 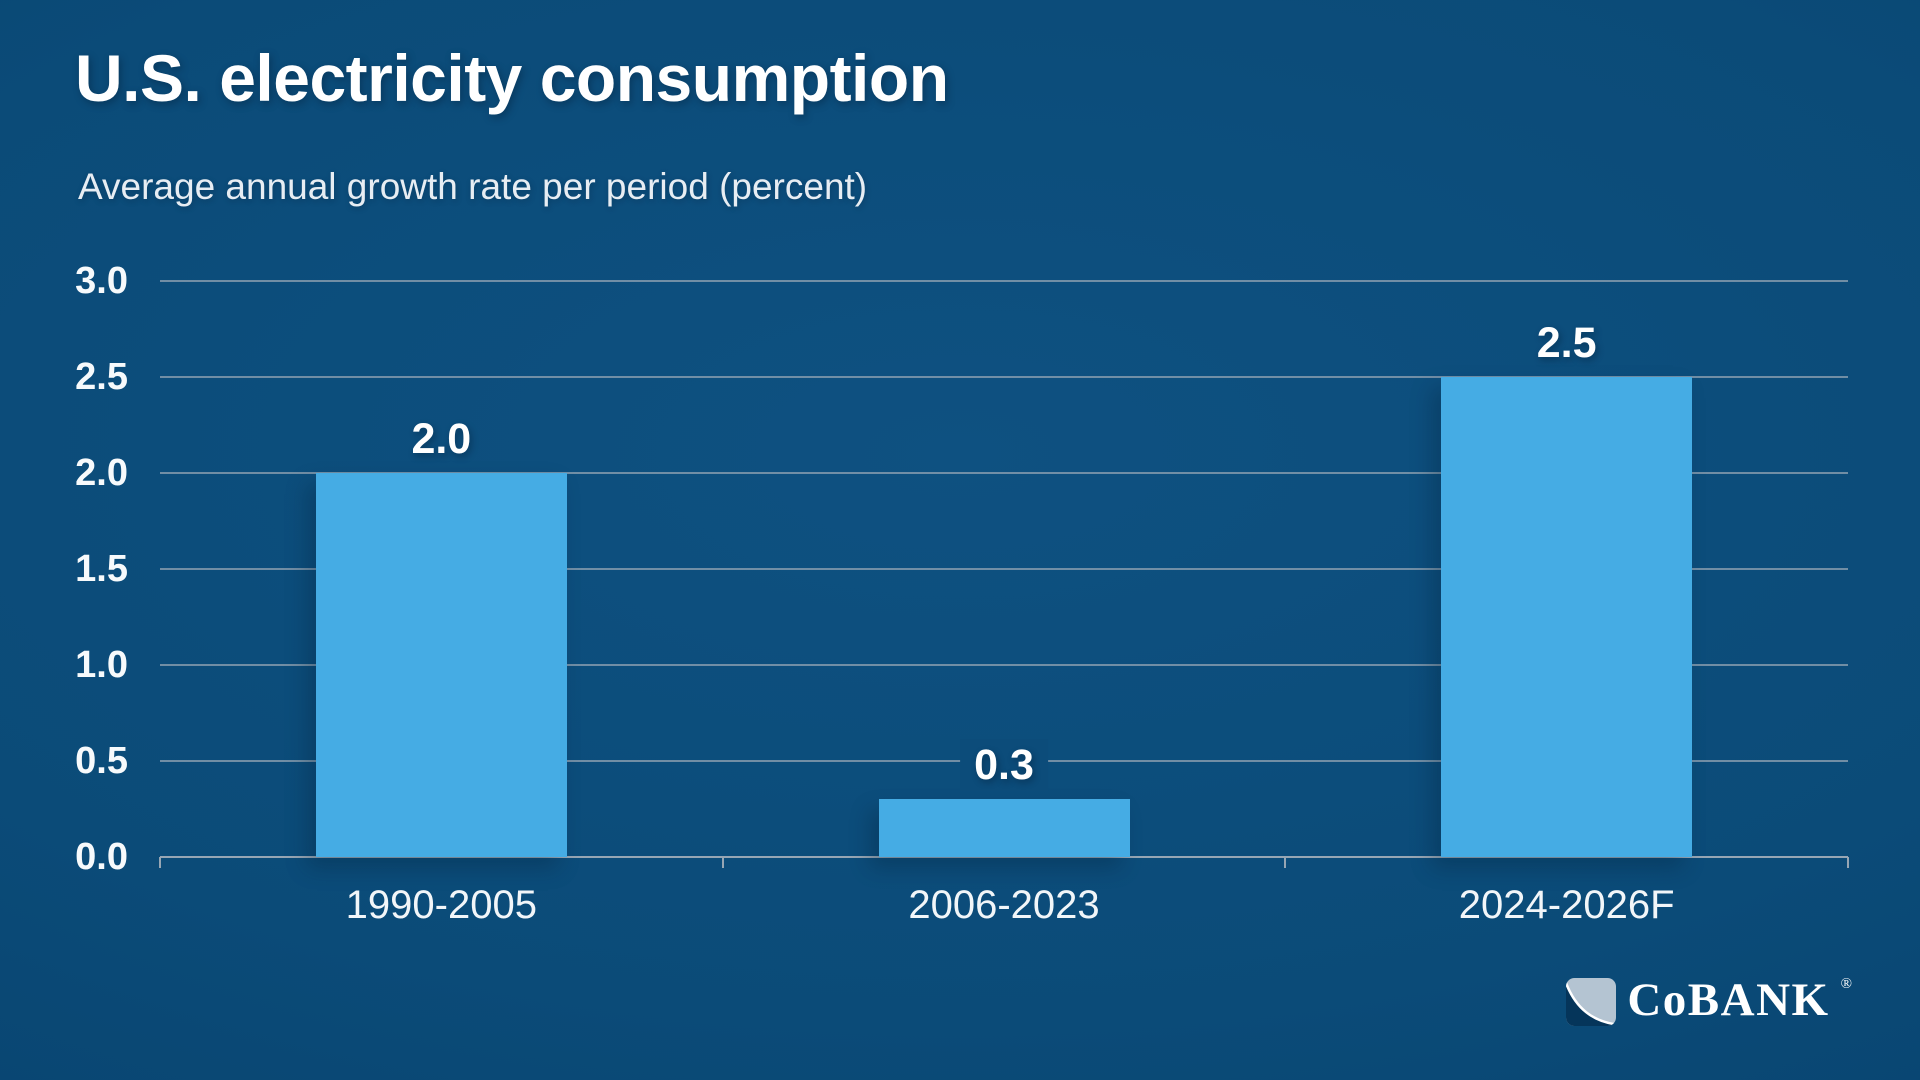 I want to click on bar-value-label: 2.5, so click(x=1566, y=343).